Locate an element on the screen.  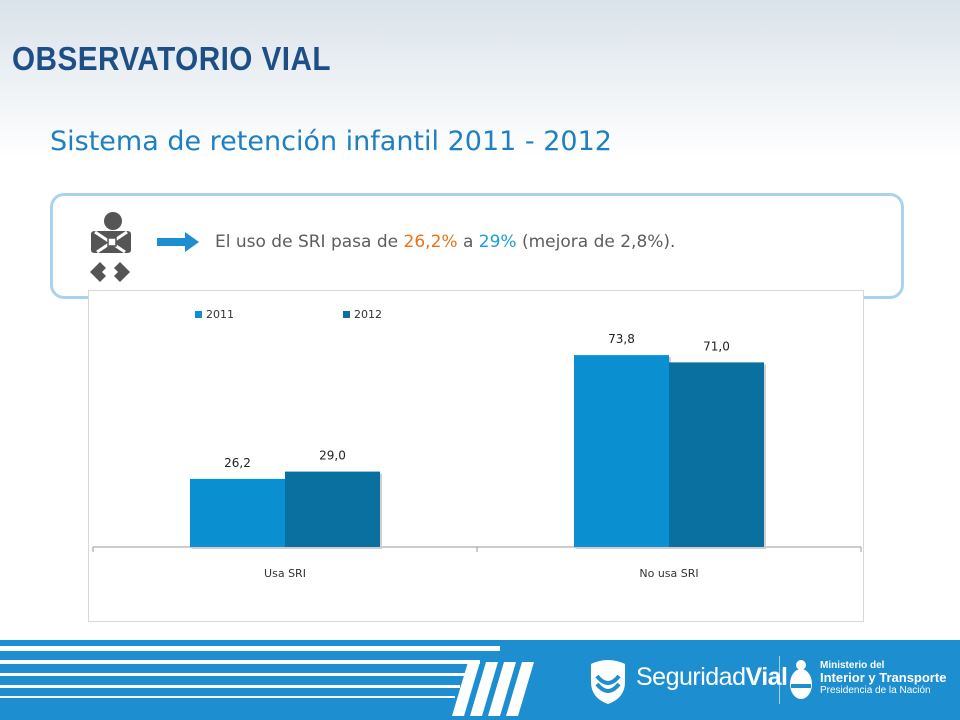
arrow-right-icon is located at coordinates (178, 242).